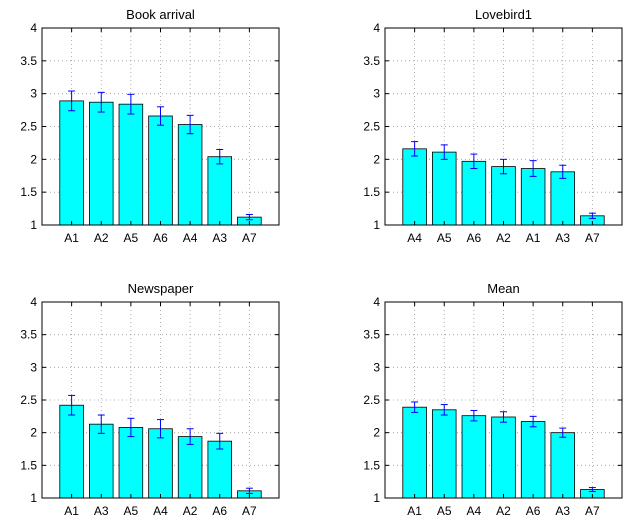 This screenshot has width=644, height=523. Describe the element at coordinates (503, 14) in the screenshot. I see `chart-title: Lovebird1` at that location.